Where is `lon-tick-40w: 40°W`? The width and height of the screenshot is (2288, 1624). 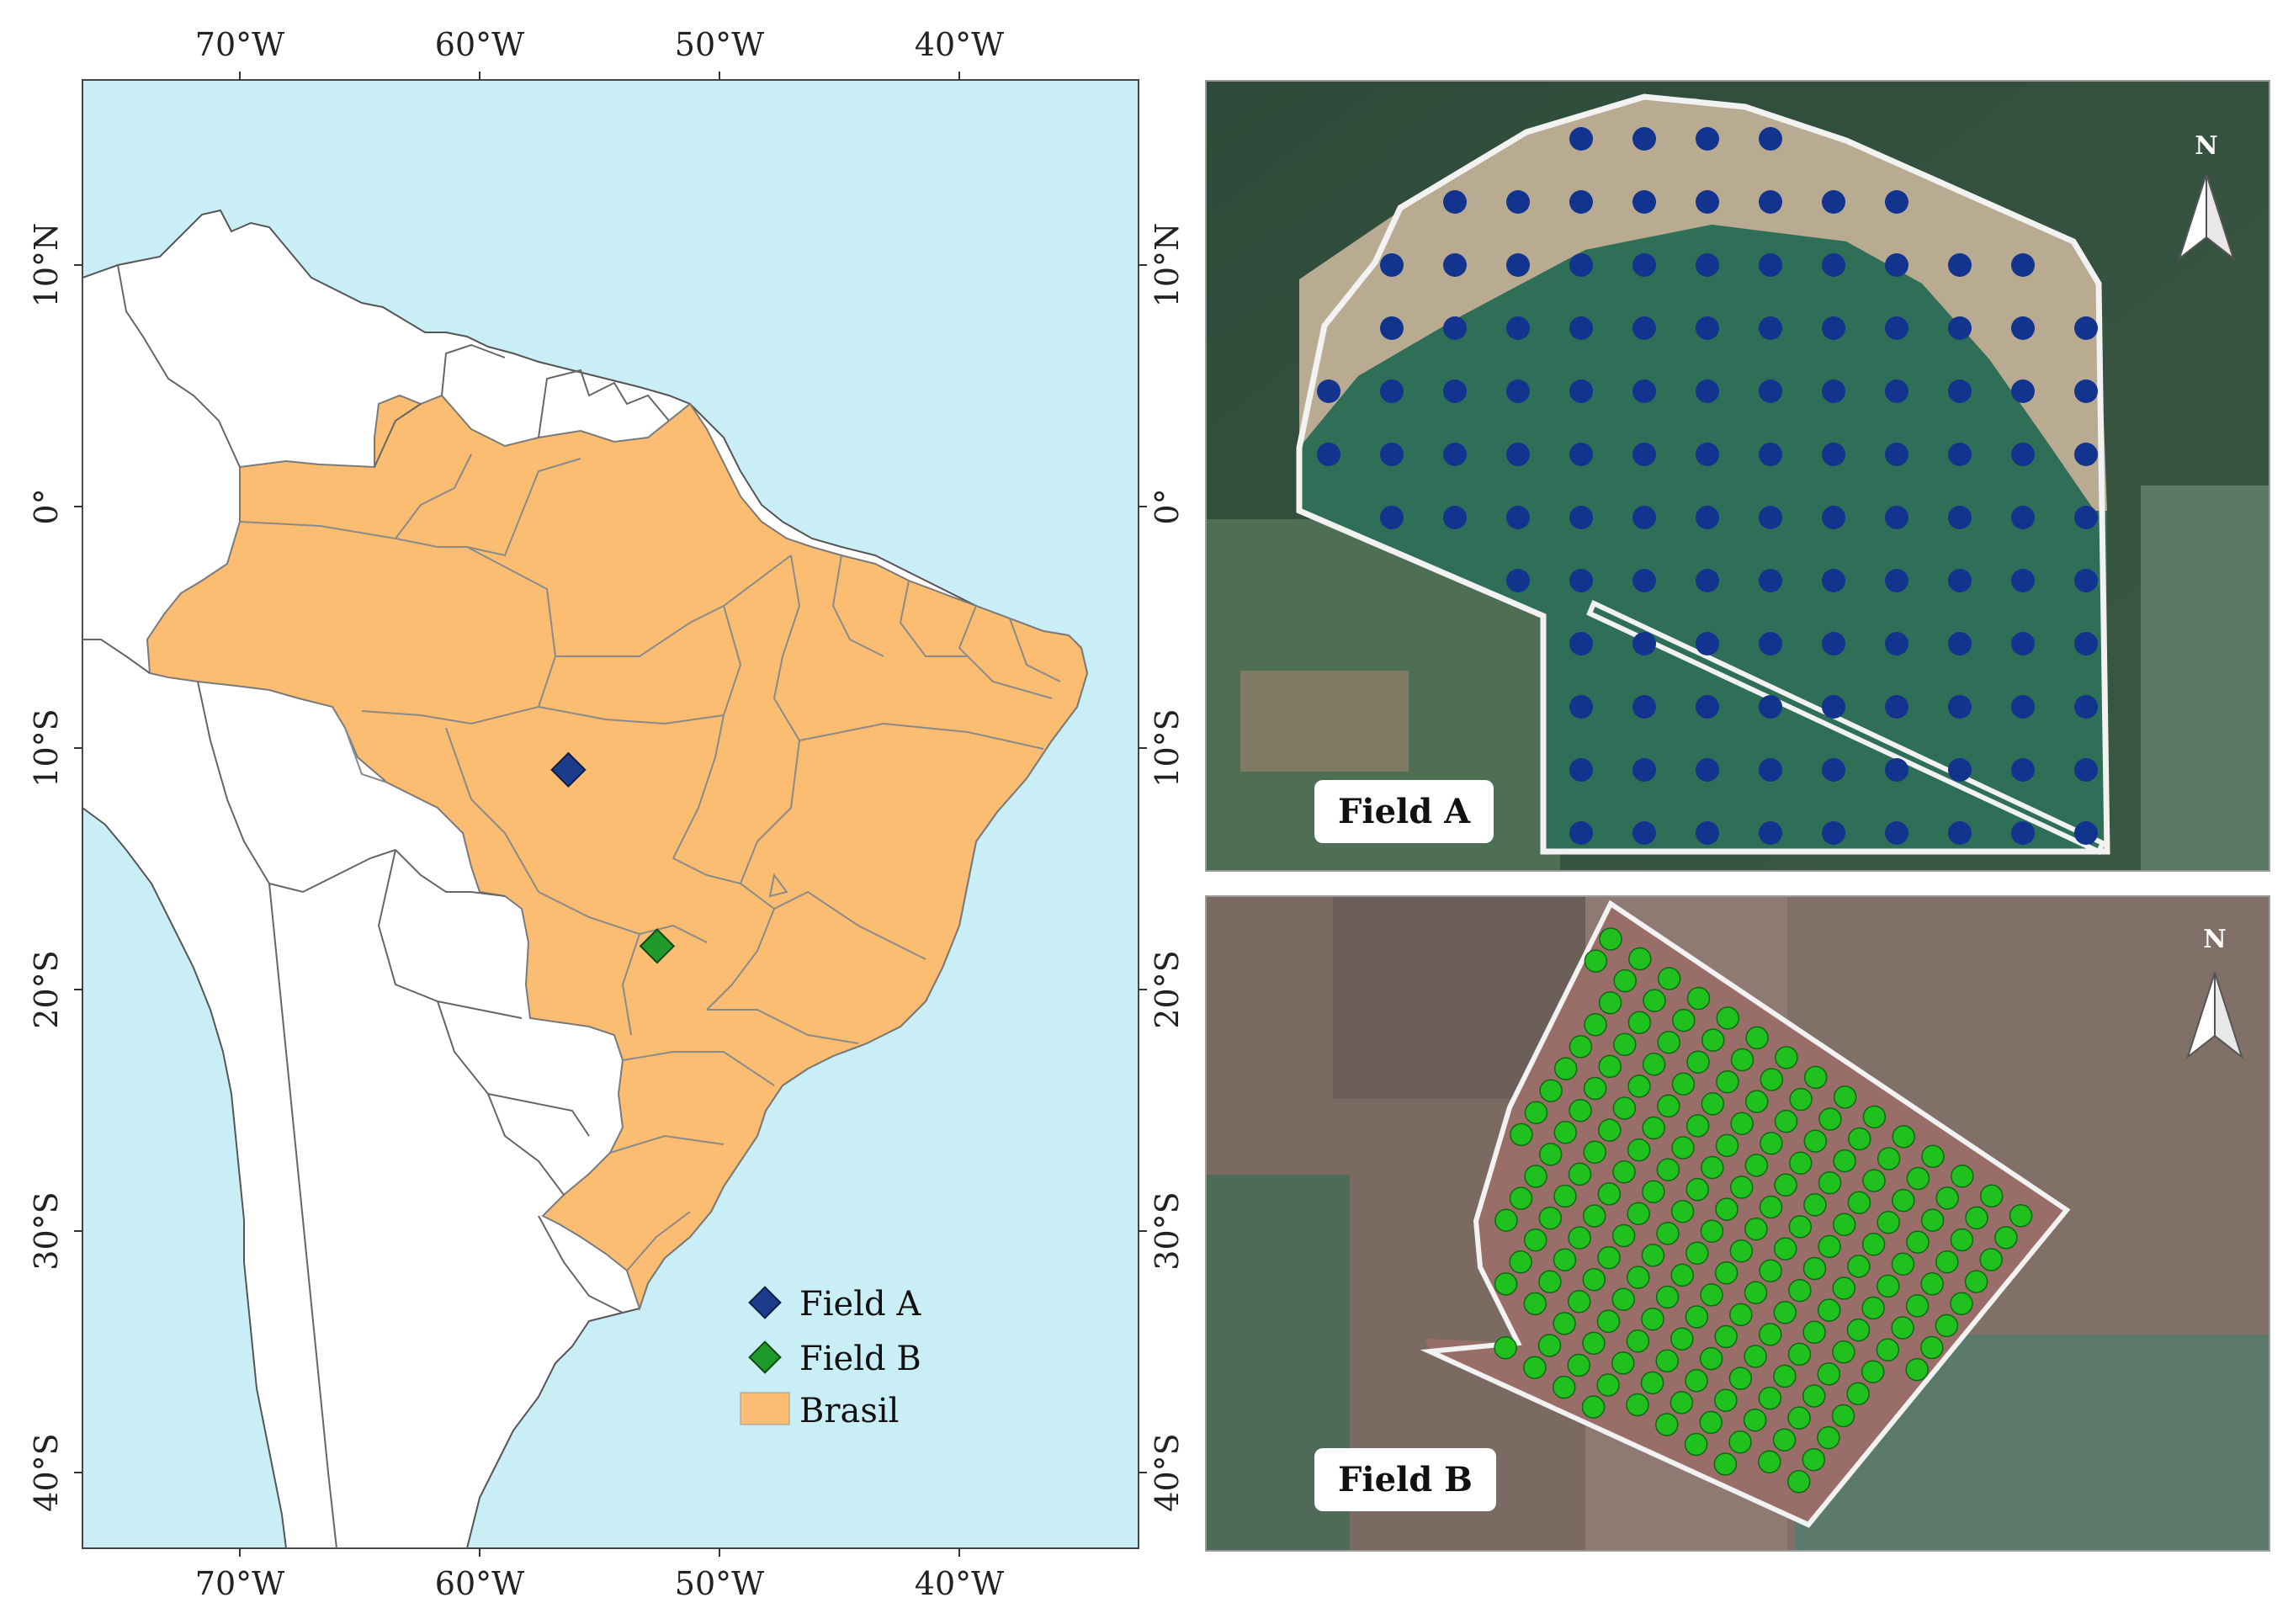 lon-tick-40w: 40°W is located at coordinates (959, 44).